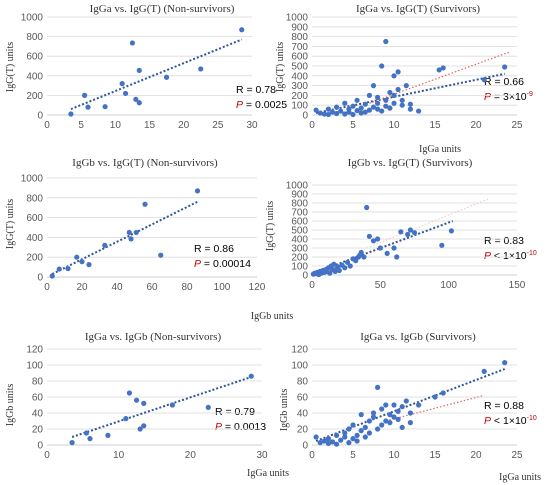  Describe the element at coordinates (152, 287) in the screenshot. I see `x-tick-label: 60` at that location.